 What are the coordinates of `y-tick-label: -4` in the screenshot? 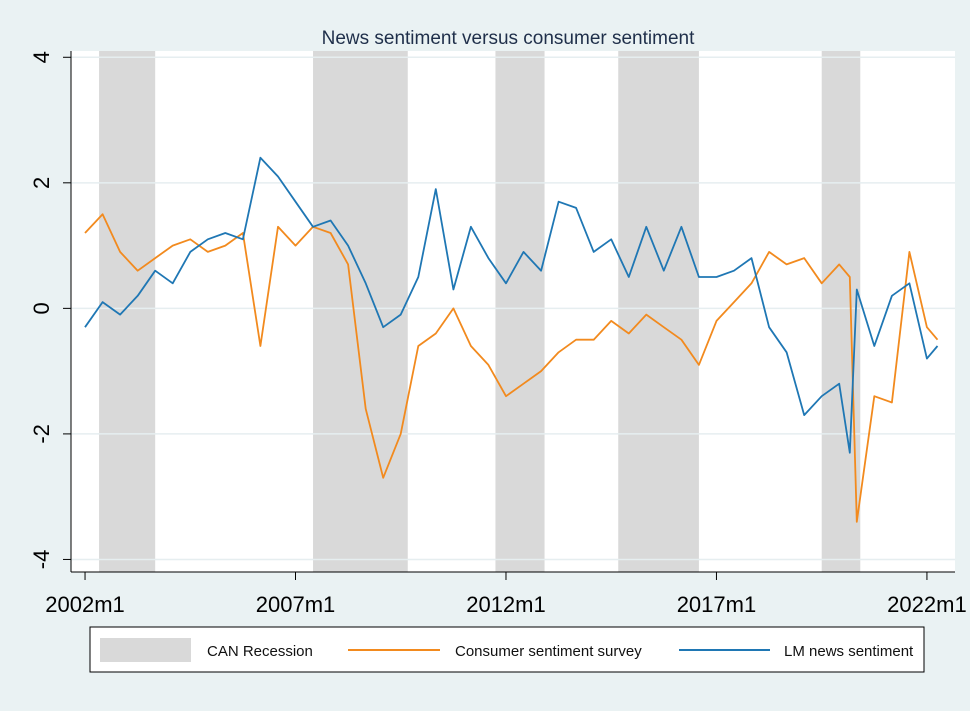 It's located at (41, 560).